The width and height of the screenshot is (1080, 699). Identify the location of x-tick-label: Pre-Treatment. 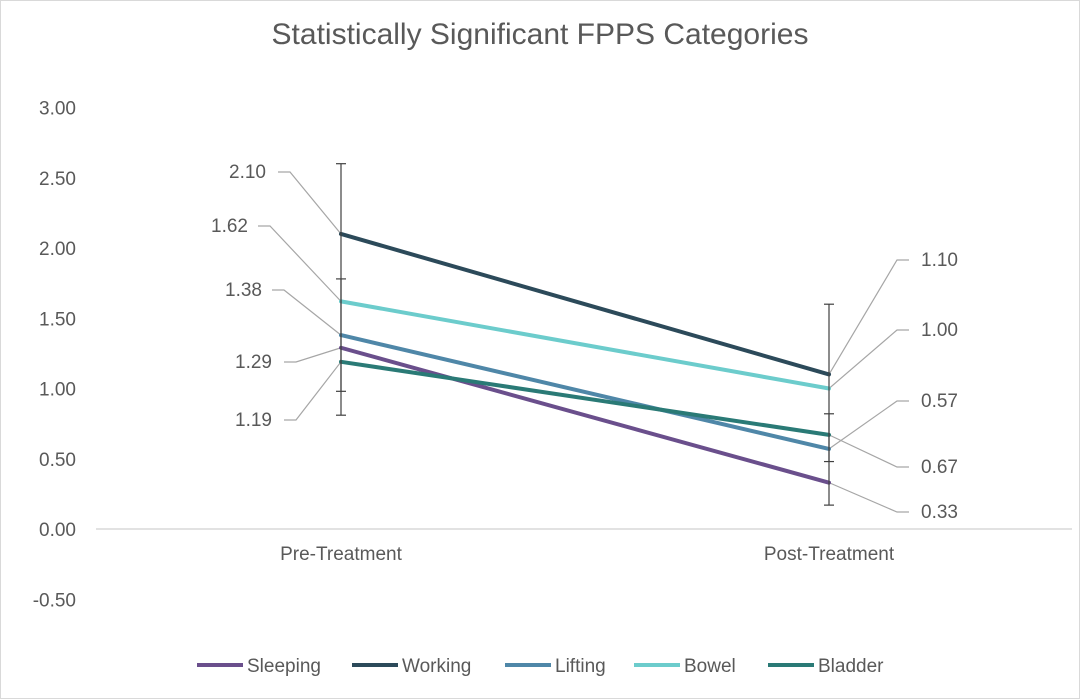
(341, 554).